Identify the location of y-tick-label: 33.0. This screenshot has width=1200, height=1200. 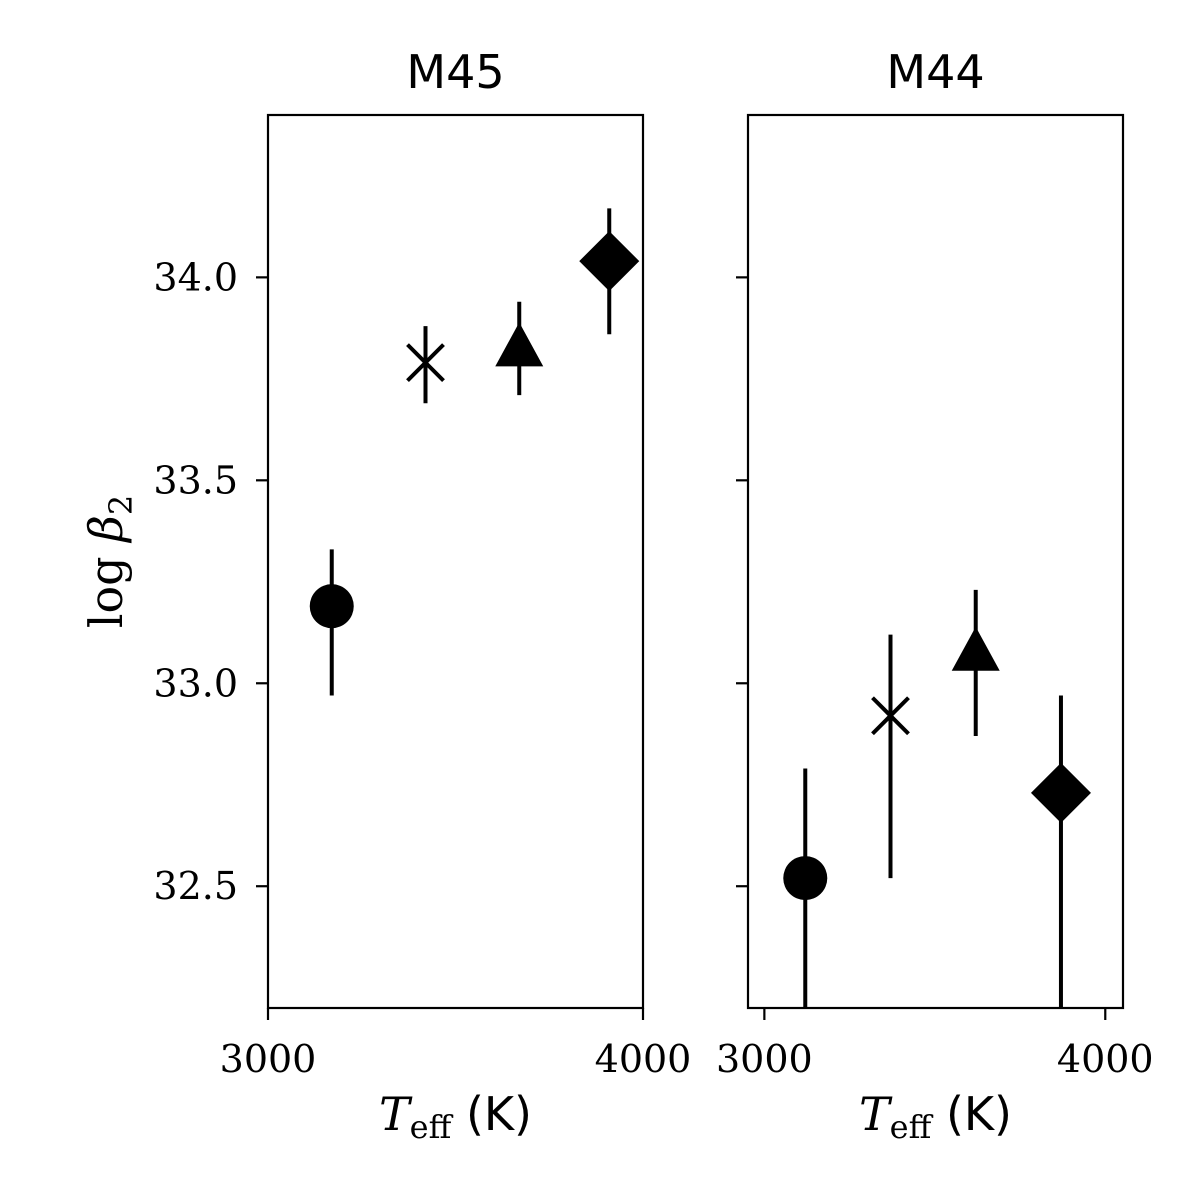
(195, 683).